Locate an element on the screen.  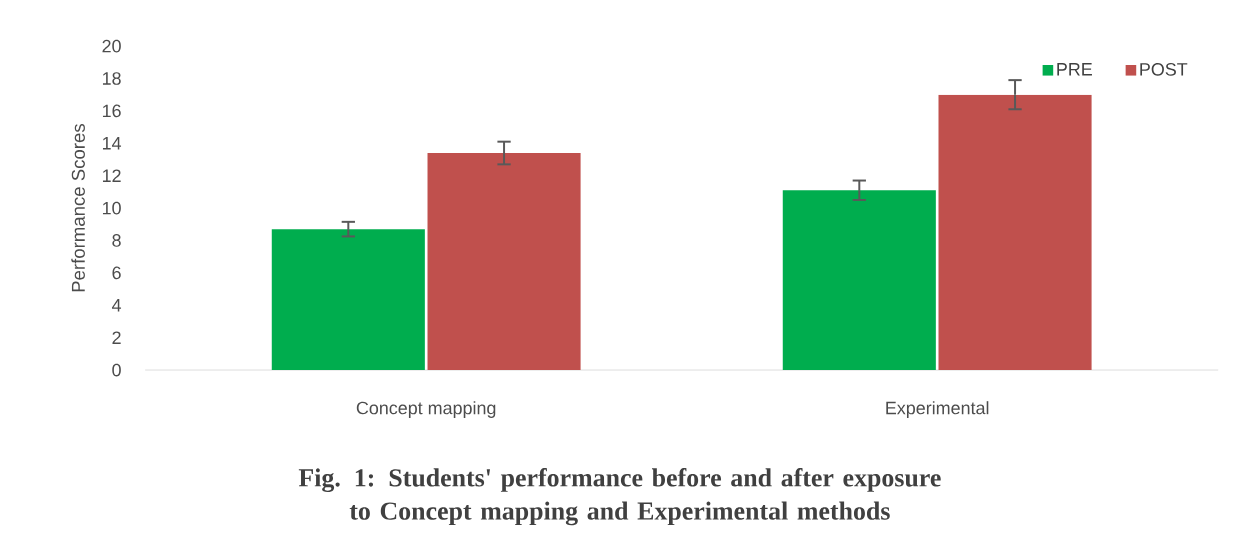
y-tick-label: 20 is located at coordinates (111, 46).